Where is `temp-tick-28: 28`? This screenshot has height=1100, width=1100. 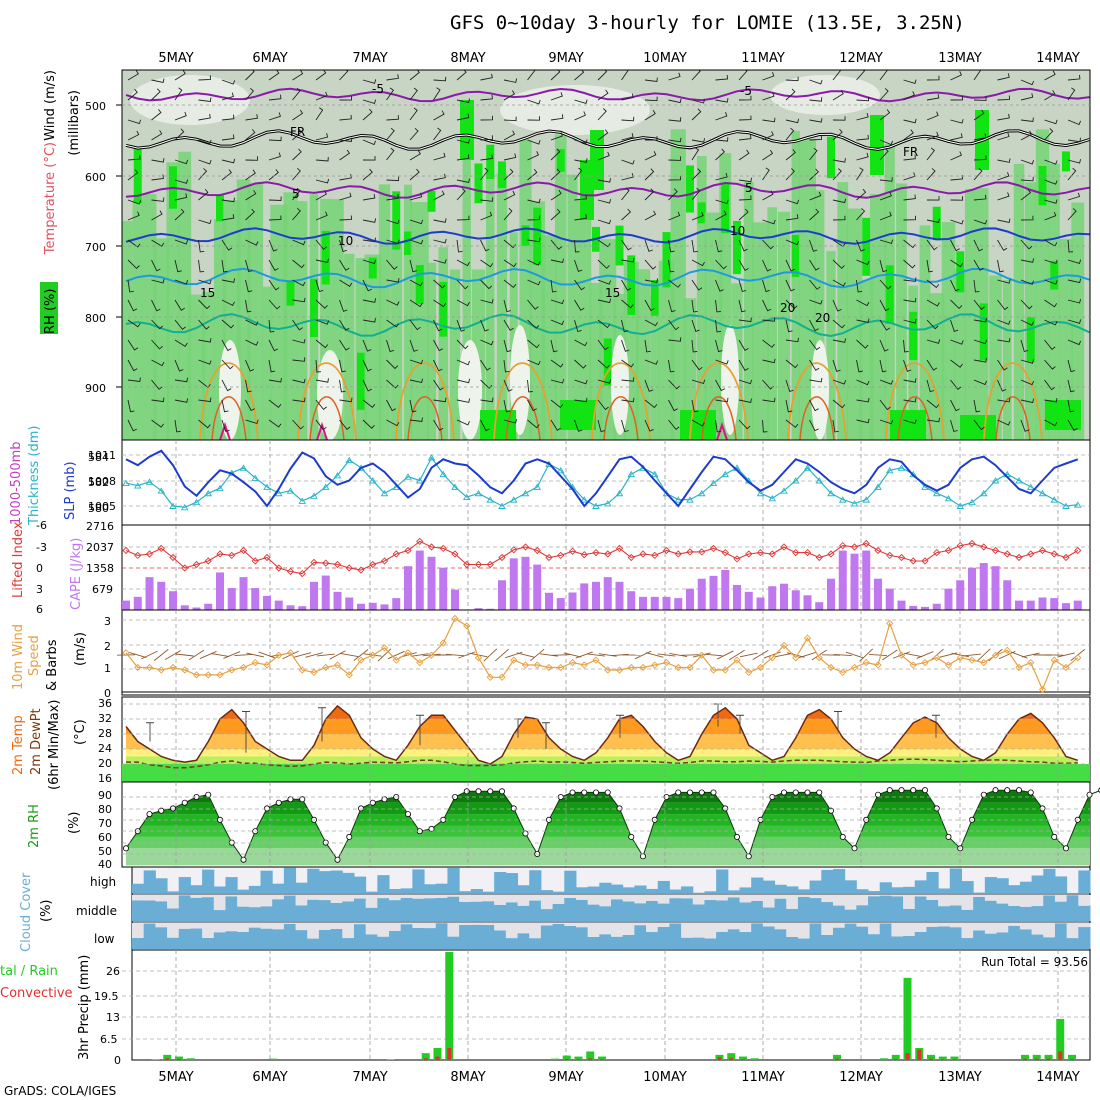 temp-tick-28: 28 is located at coordinates (105, 733).